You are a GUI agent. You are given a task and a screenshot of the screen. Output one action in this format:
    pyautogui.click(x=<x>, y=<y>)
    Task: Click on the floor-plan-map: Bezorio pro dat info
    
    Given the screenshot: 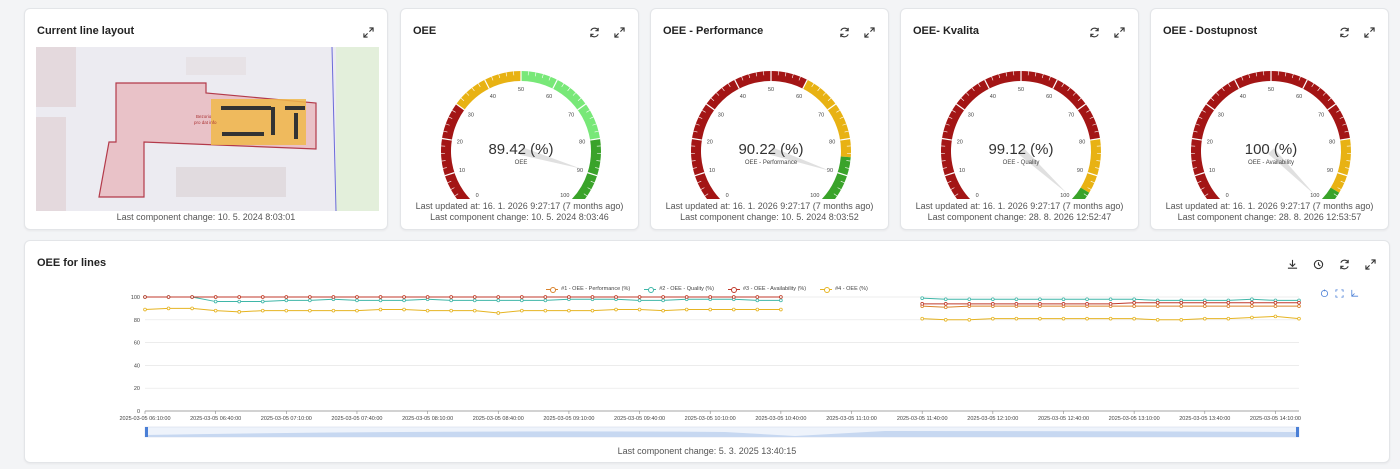 What is the action you would take?
    pyautogui.click(x=207, y=129)
    